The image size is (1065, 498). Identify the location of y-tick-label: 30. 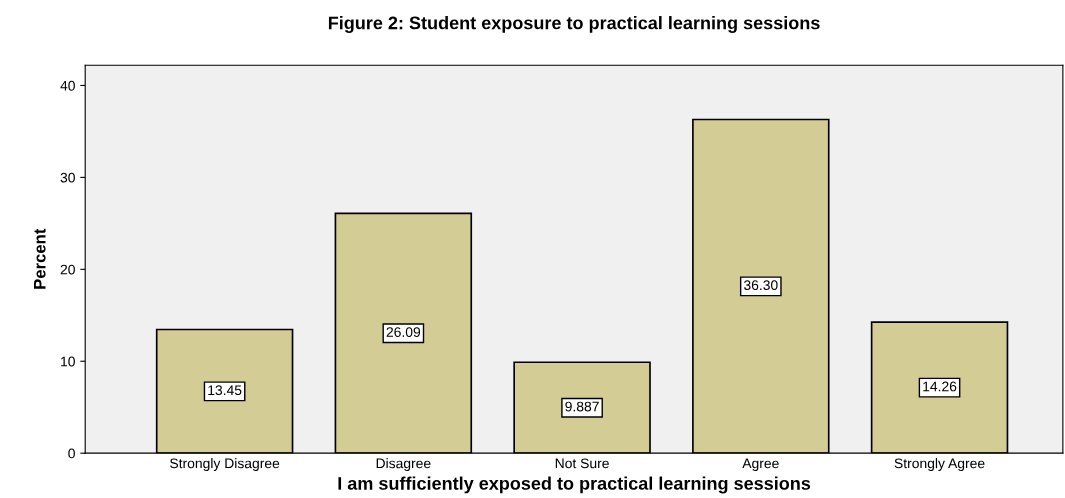
(67, 177).